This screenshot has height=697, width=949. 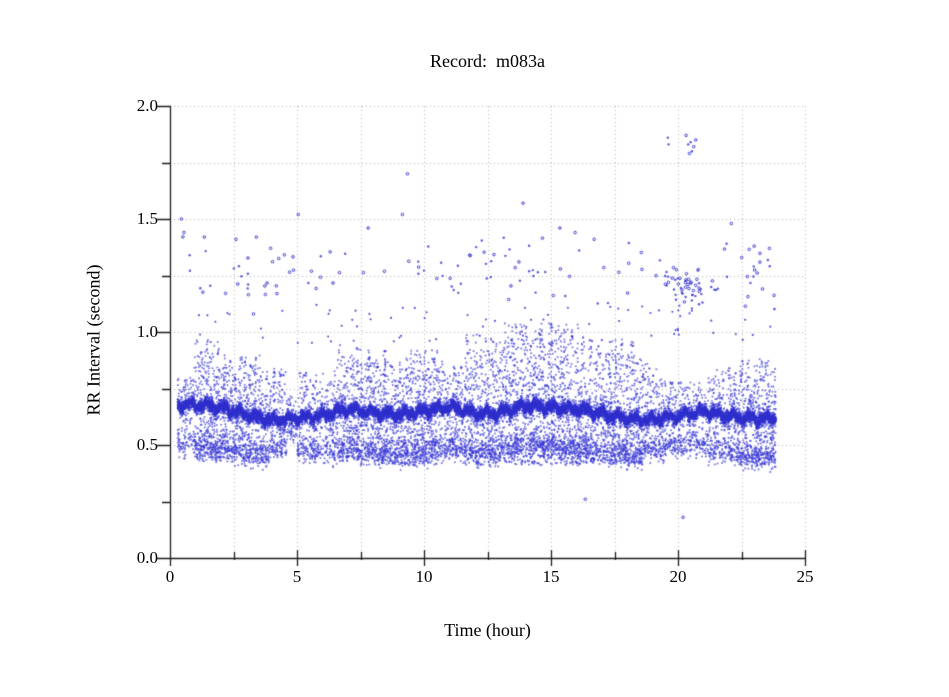 What do you see at coordinates (424, 576) in the screenshot?
I see `x-tick-label: 10` at bounding box center [424, 576].